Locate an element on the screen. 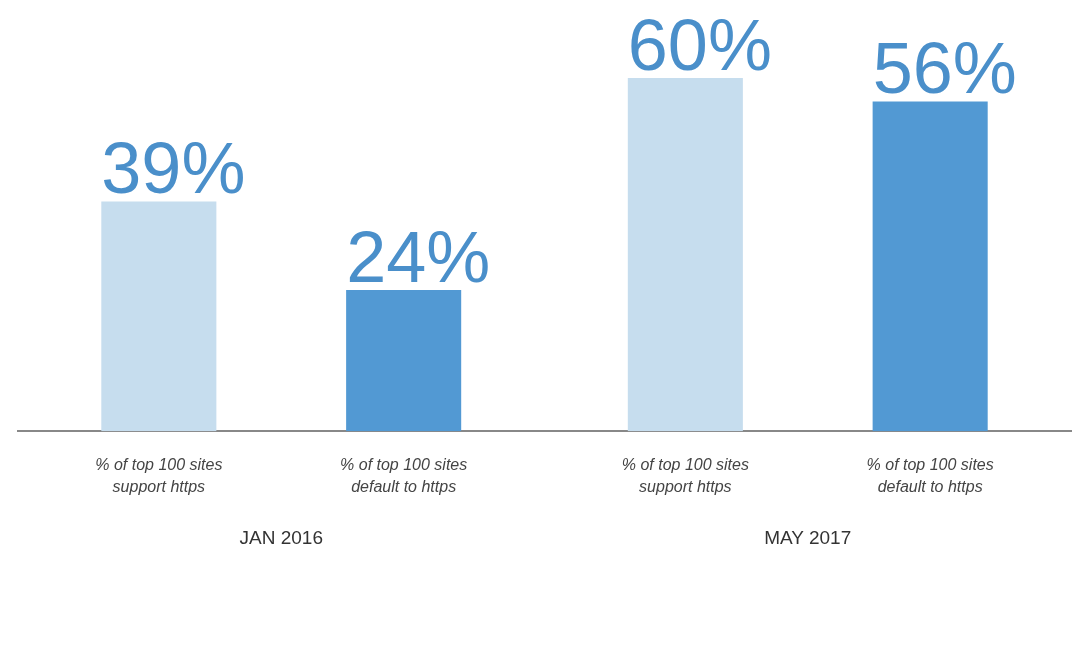 The height and width of the screenshot is (654, 1089). data-label: 60% is located at coordinates (699, 44).